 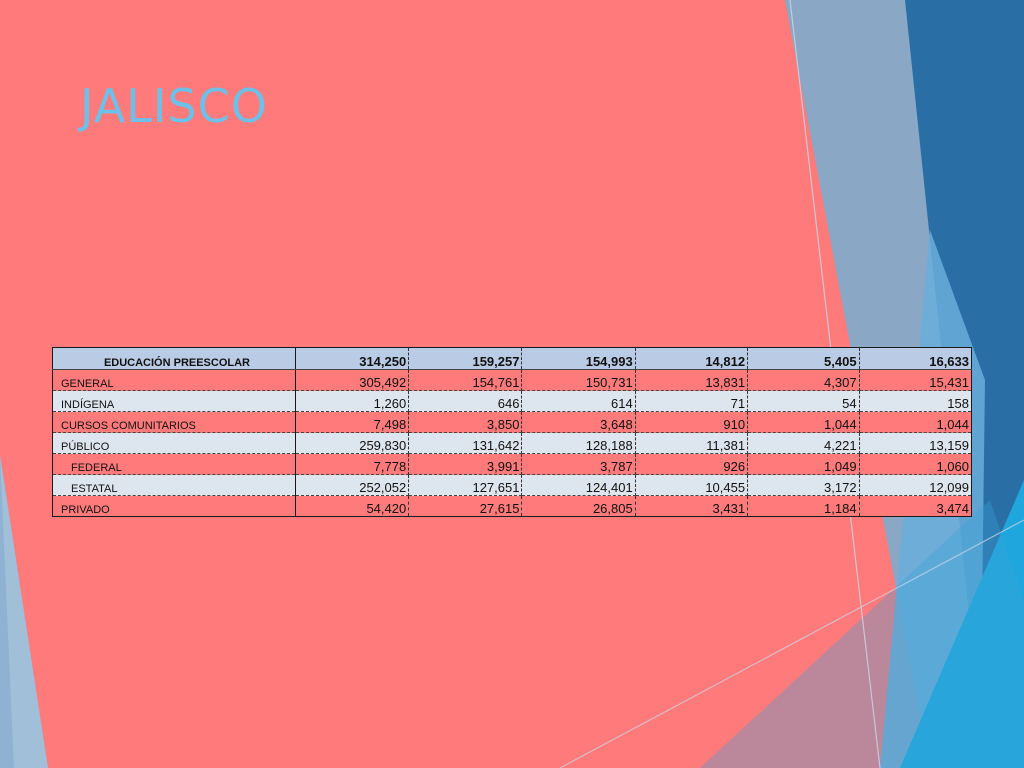 What do you see at coordinates (465, 380) in the screenshot?
I see `cell-value: 154,761` at bounding box center [465, 380].